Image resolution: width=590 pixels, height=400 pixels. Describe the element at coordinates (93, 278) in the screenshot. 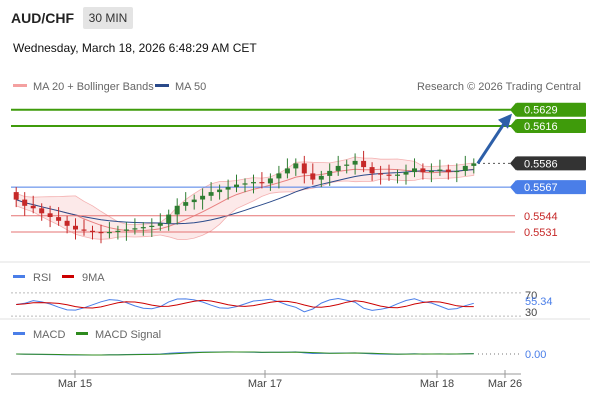

I see `legend-label-rsi-ma: 9MA` at that location.